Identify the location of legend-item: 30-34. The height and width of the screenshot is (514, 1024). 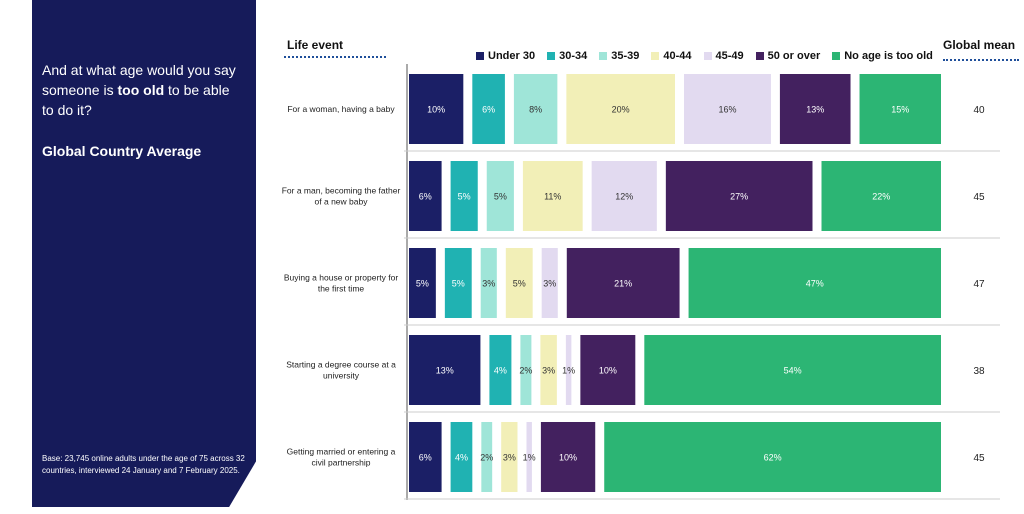
(567, 56).